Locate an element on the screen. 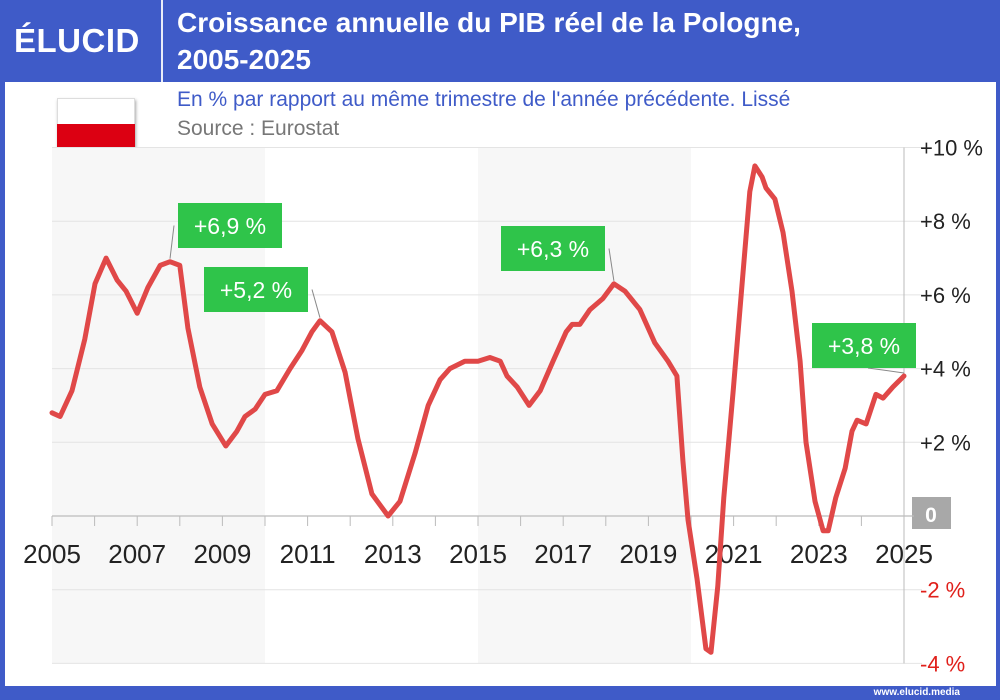 The width and height of the screenshot is (1000, 700). header-divider is located at coordinates (162, 41).